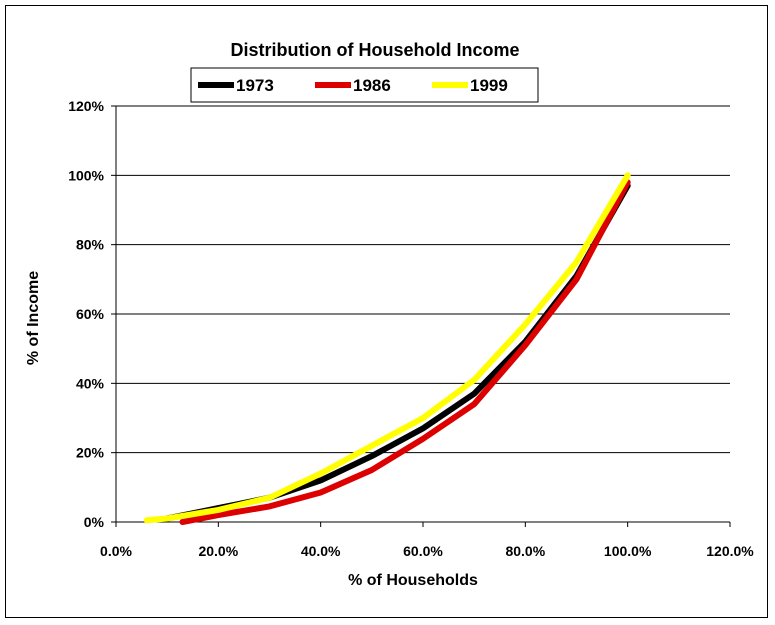 Image resolution: width=775 pixels, height=625 pixels. I want to click on legend-box, so click(364, 85).